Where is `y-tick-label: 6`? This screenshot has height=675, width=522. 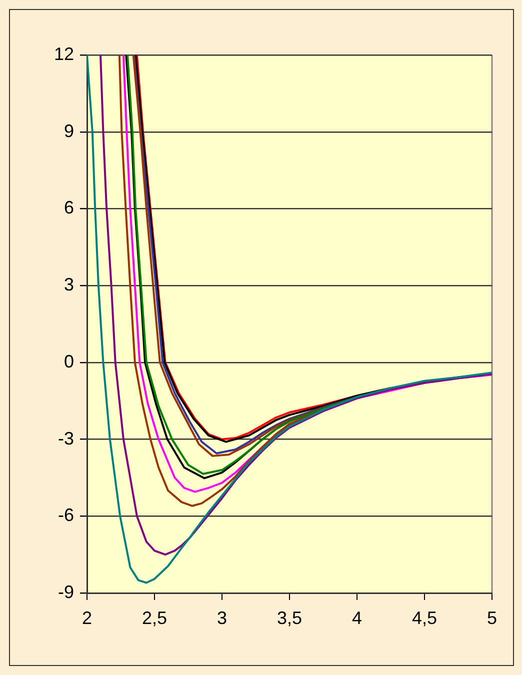
y-tick-label: 6 is located at coordinates (69, 208).